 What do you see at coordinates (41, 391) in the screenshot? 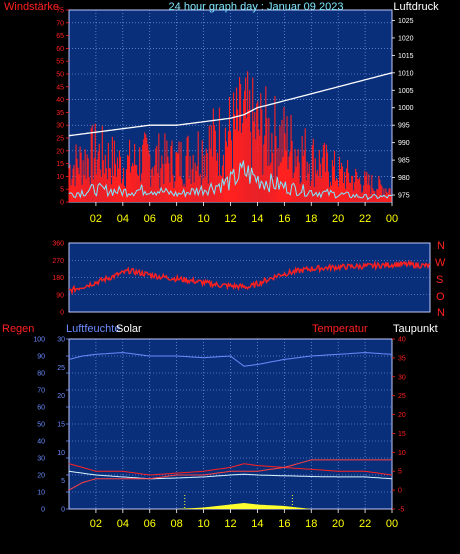
I see `rain-tick-label: 70` at bounding box center [41, 391].